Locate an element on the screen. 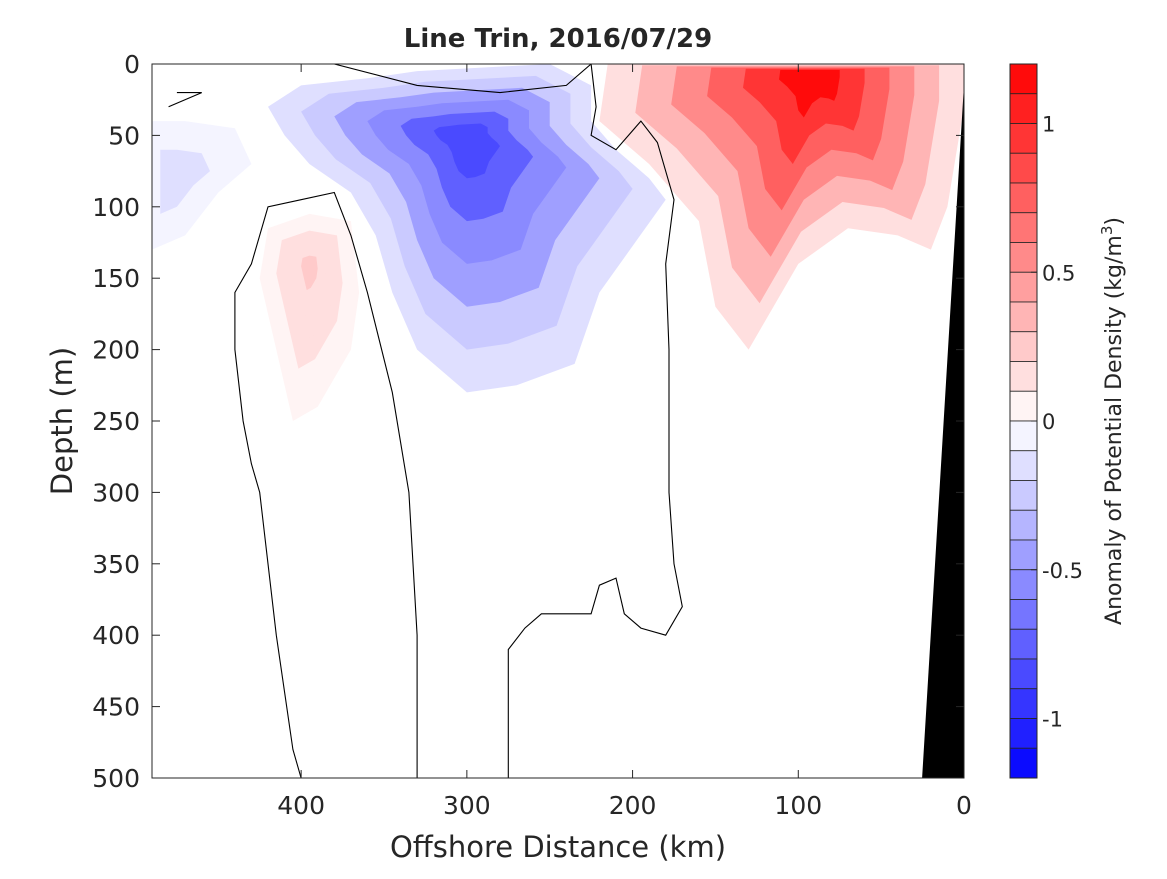 This screenshot has width=1167, height=879. y-tick-label: 300 is located at coordinates (116, 492).